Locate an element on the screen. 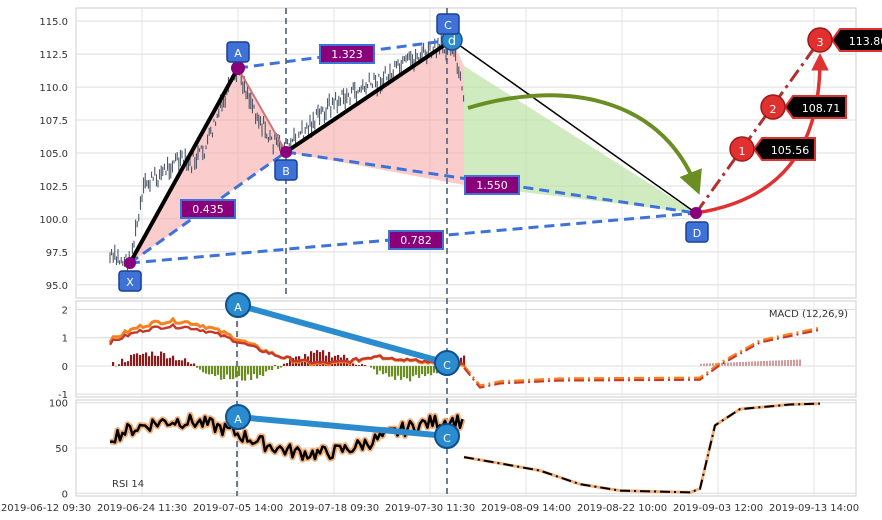 The height and width of the screenshot is (520, 882). macd-ytick: 2 is located at coordinates (65, 310).